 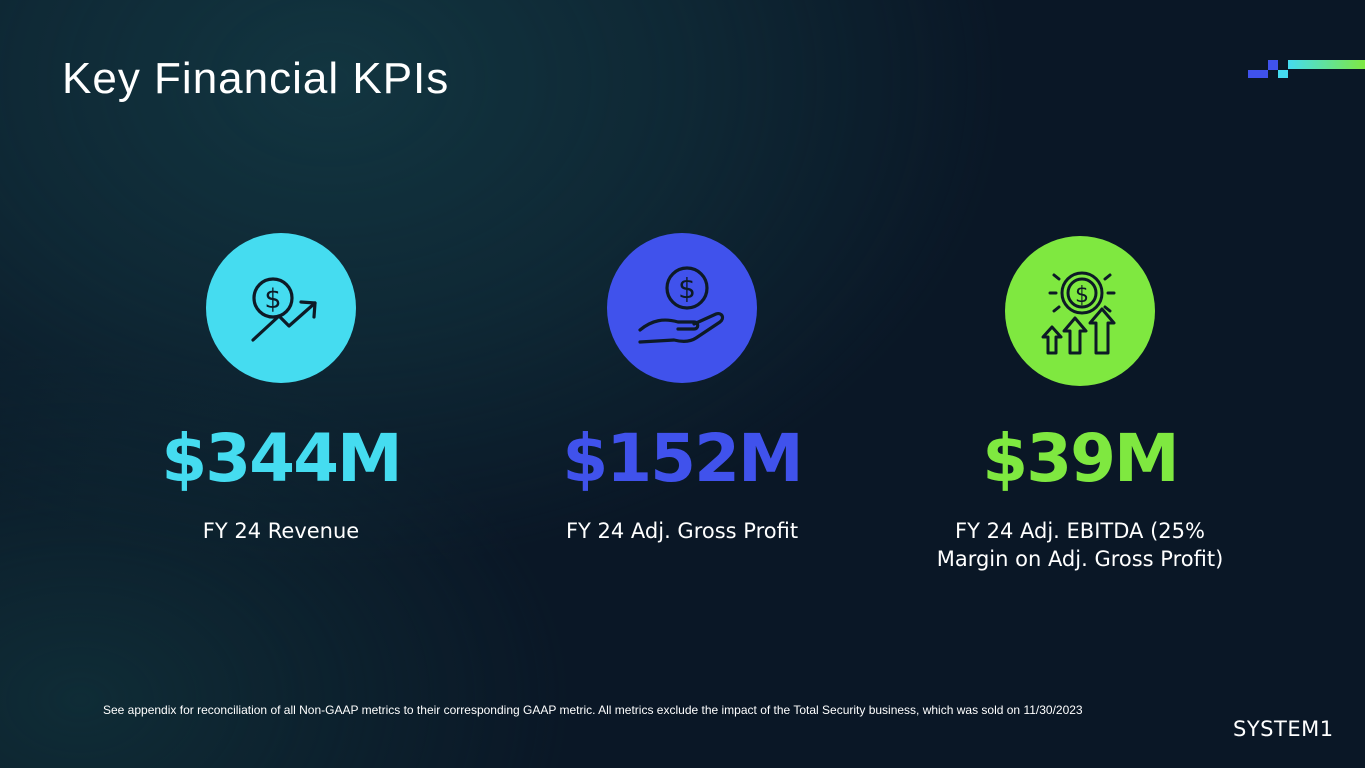 I want to click on kpi-value: $344M, so click(x=281, y=458).